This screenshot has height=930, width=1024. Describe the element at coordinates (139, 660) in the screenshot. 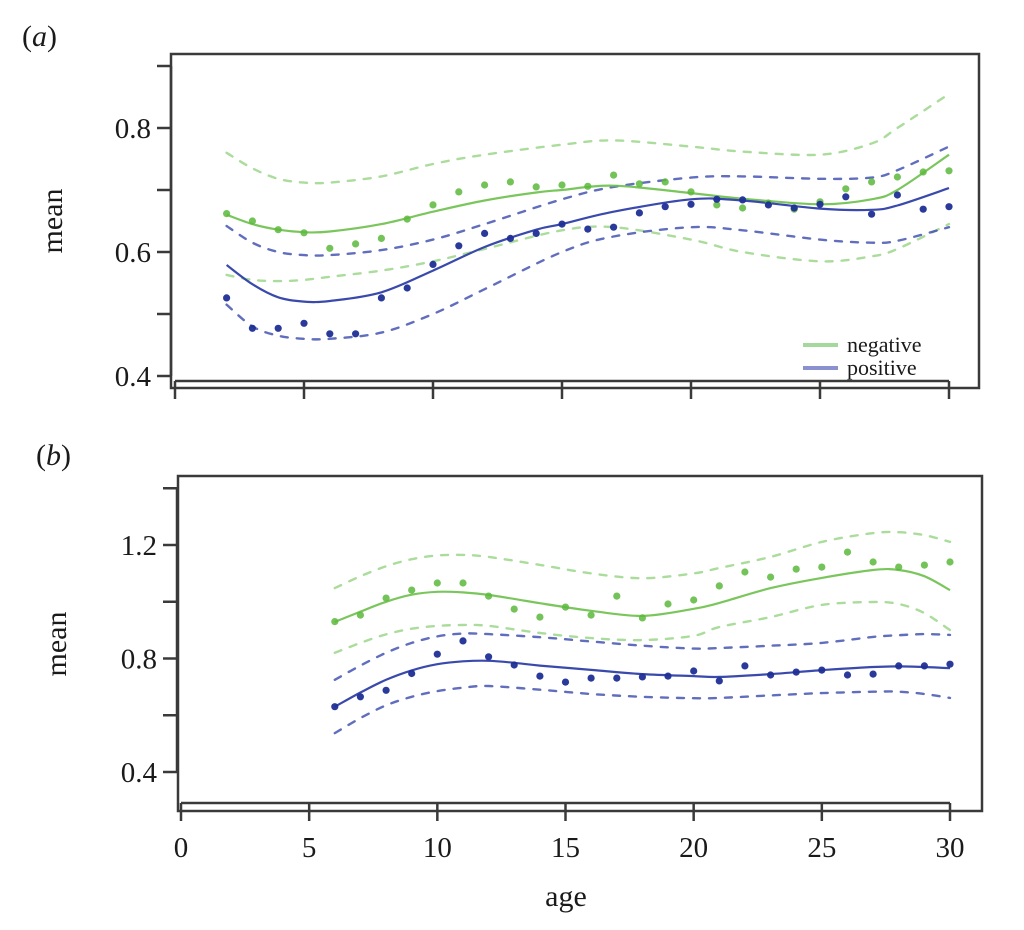

I see `y-tick-label: 0.8` at that location.